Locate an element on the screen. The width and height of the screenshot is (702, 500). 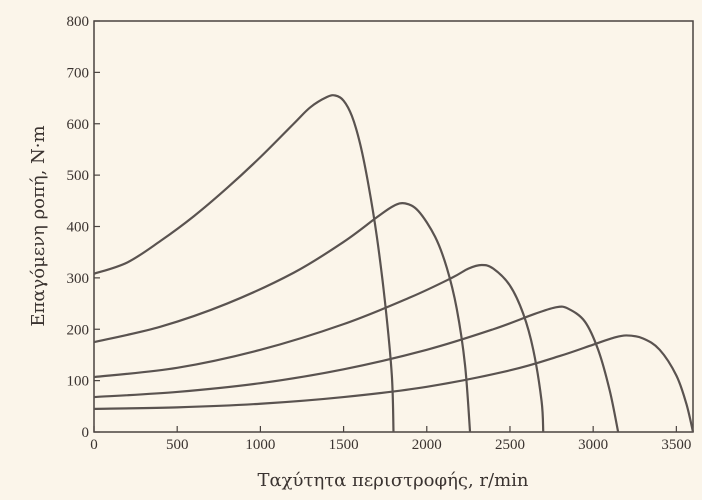
x-axis-title: Ταχύτητα περιστροφής, r/min is located at coordinates (392, 480).